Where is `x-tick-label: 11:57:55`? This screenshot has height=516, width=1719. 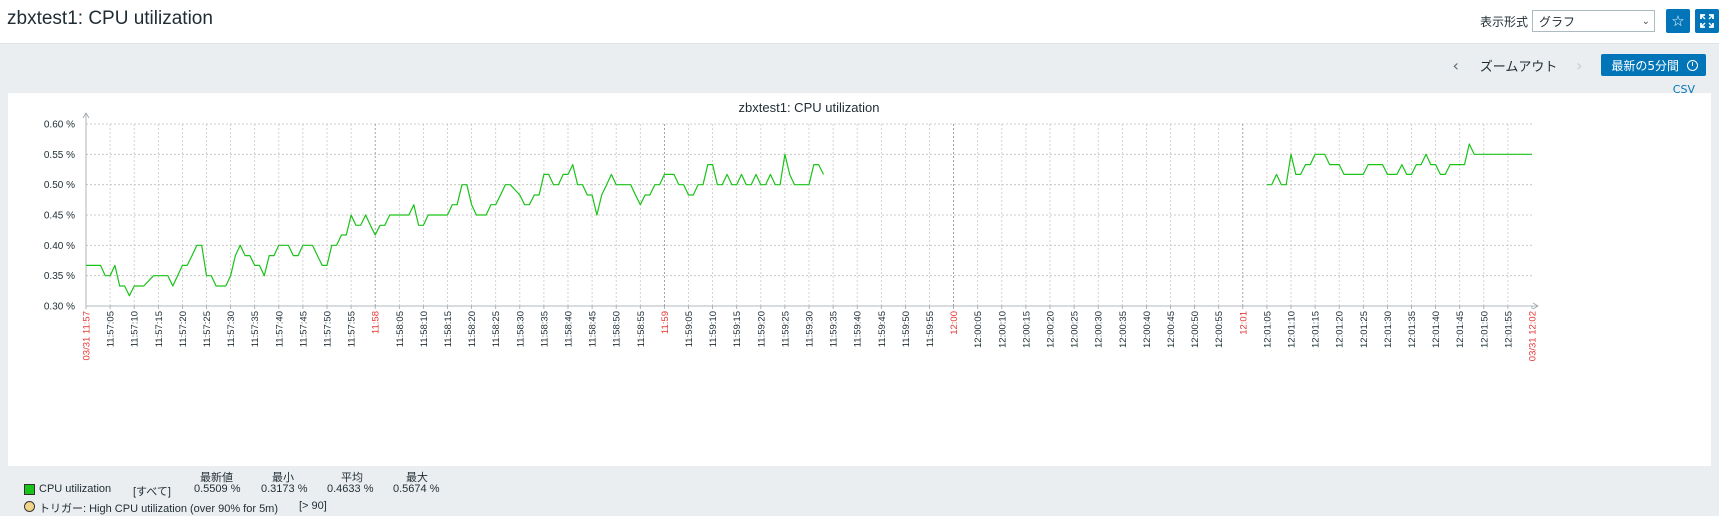
x-tick-label: 11:57:55 is located at coordinates (352, 329).